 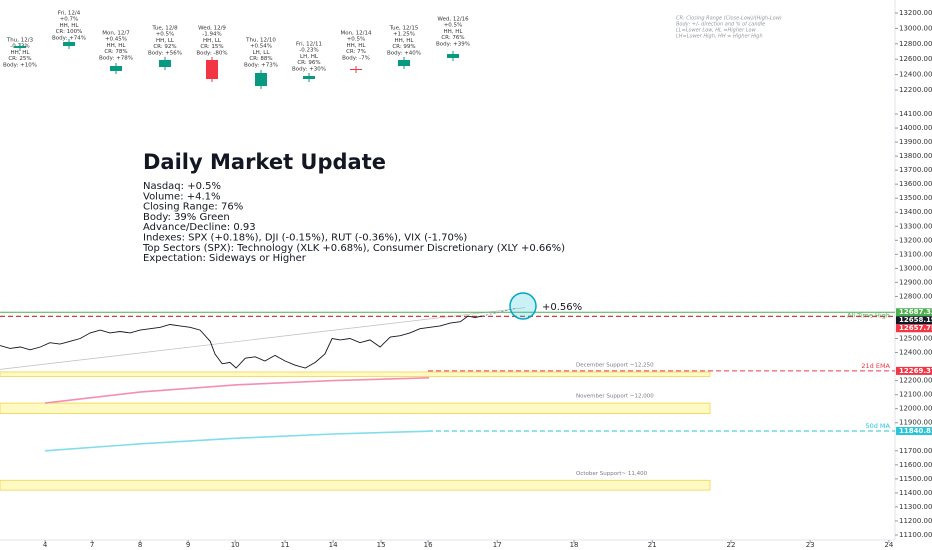 What do you see at coordinates (211, 53) in the screenshot?
I see `daily-label-line: Body: -80%` at bounding box center [211, 53].